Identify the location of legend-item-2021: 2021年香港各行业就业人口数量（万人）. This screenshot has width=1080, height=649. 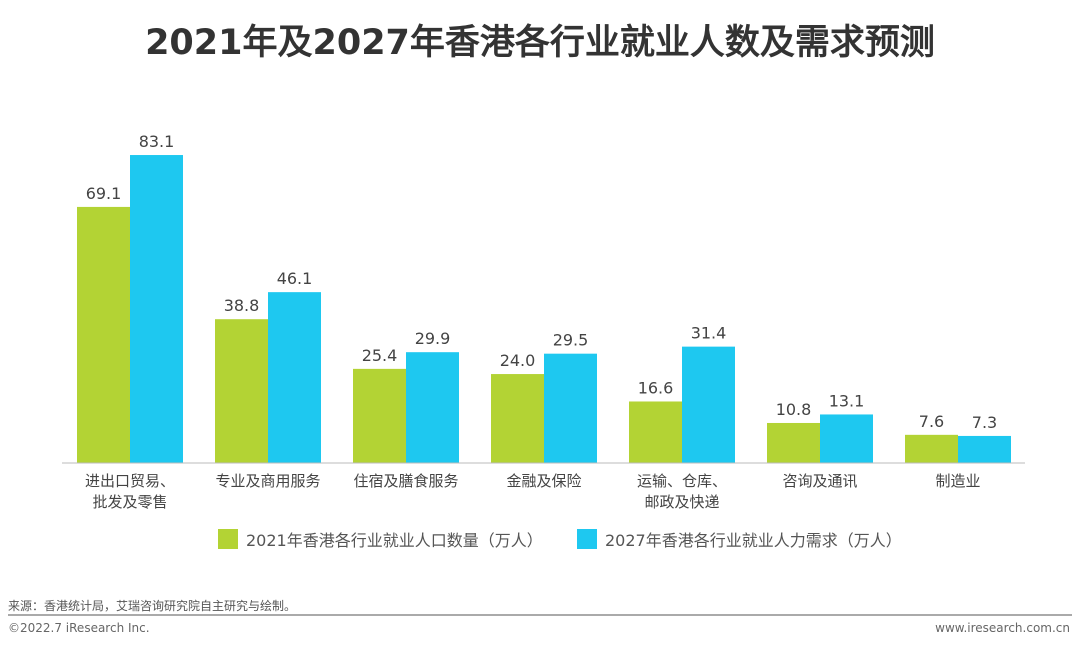
(380, 539).